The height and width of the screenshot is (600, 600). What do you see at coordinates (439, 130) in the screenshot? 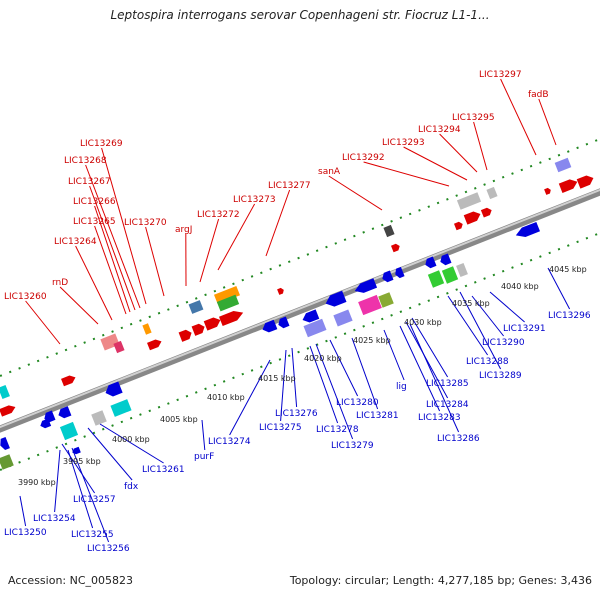
I see `gene-label-lic13294: LIC13294` at bounding box center [439, 130].